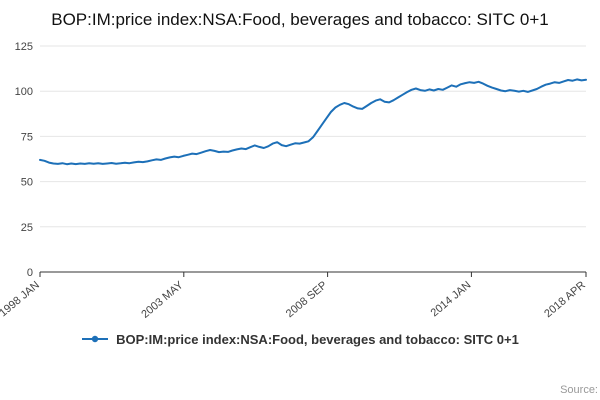  I want to click on y-tick-label: 25, so click(27, 228).